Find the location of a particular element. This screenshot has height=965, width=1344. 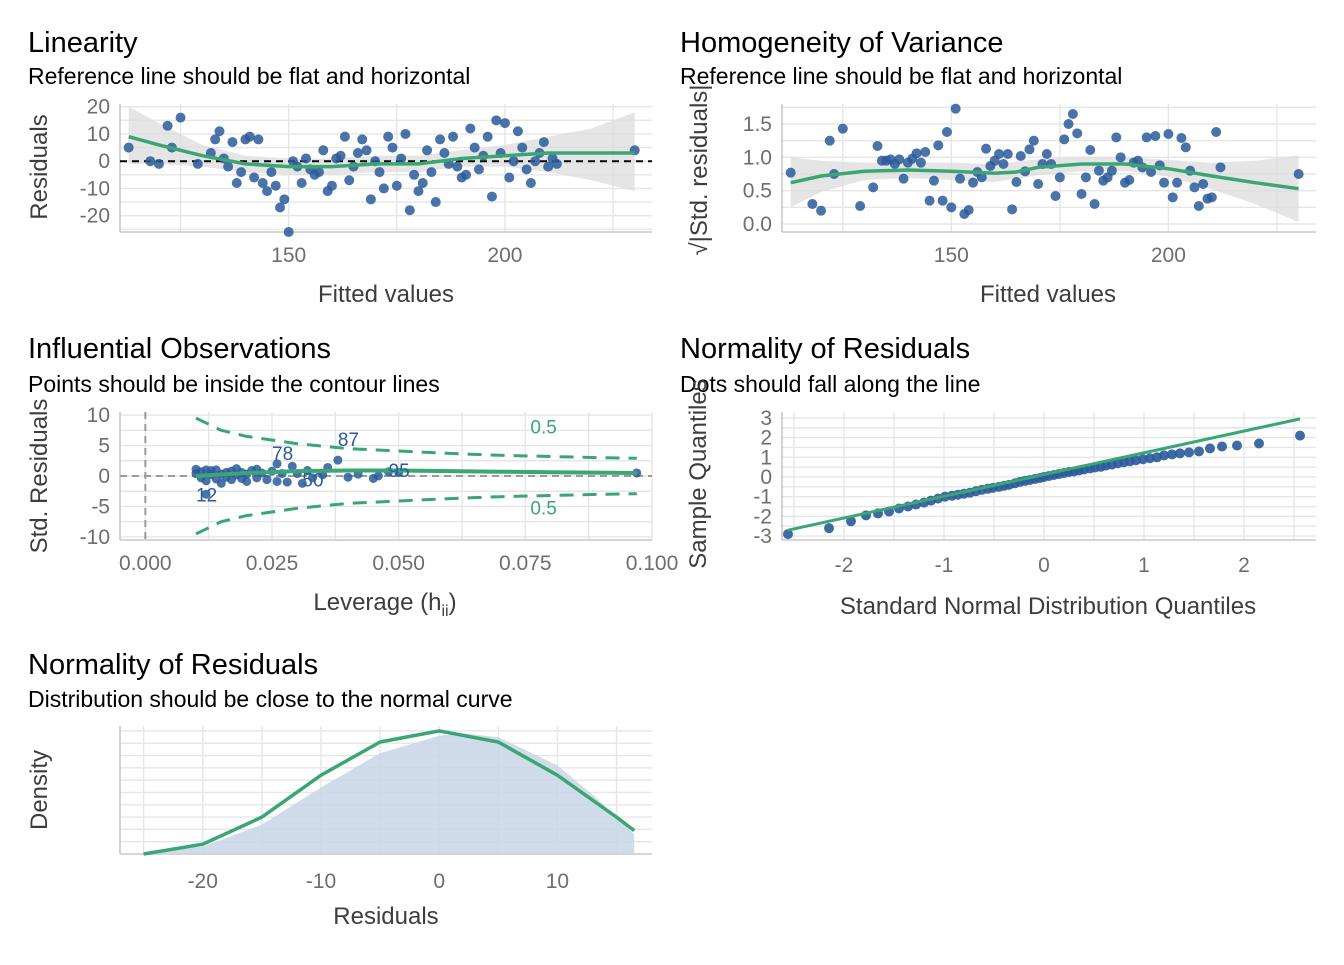

contour-label: 0.5 is located at coordinates (543, 427).